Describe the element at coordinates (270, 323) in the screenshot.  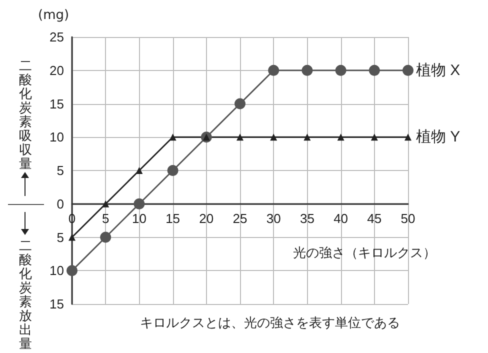
I see `text: キロルクスとは、光の強さを表す単位である` at that location.